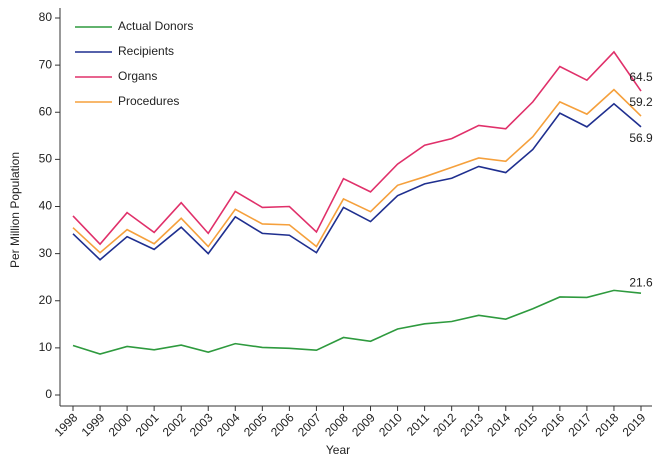 This screenshot has height=459, width=657. Describe the element at coordinates (418, 424) in the screenshot. I see `x-tick-label: 2011` at that location.